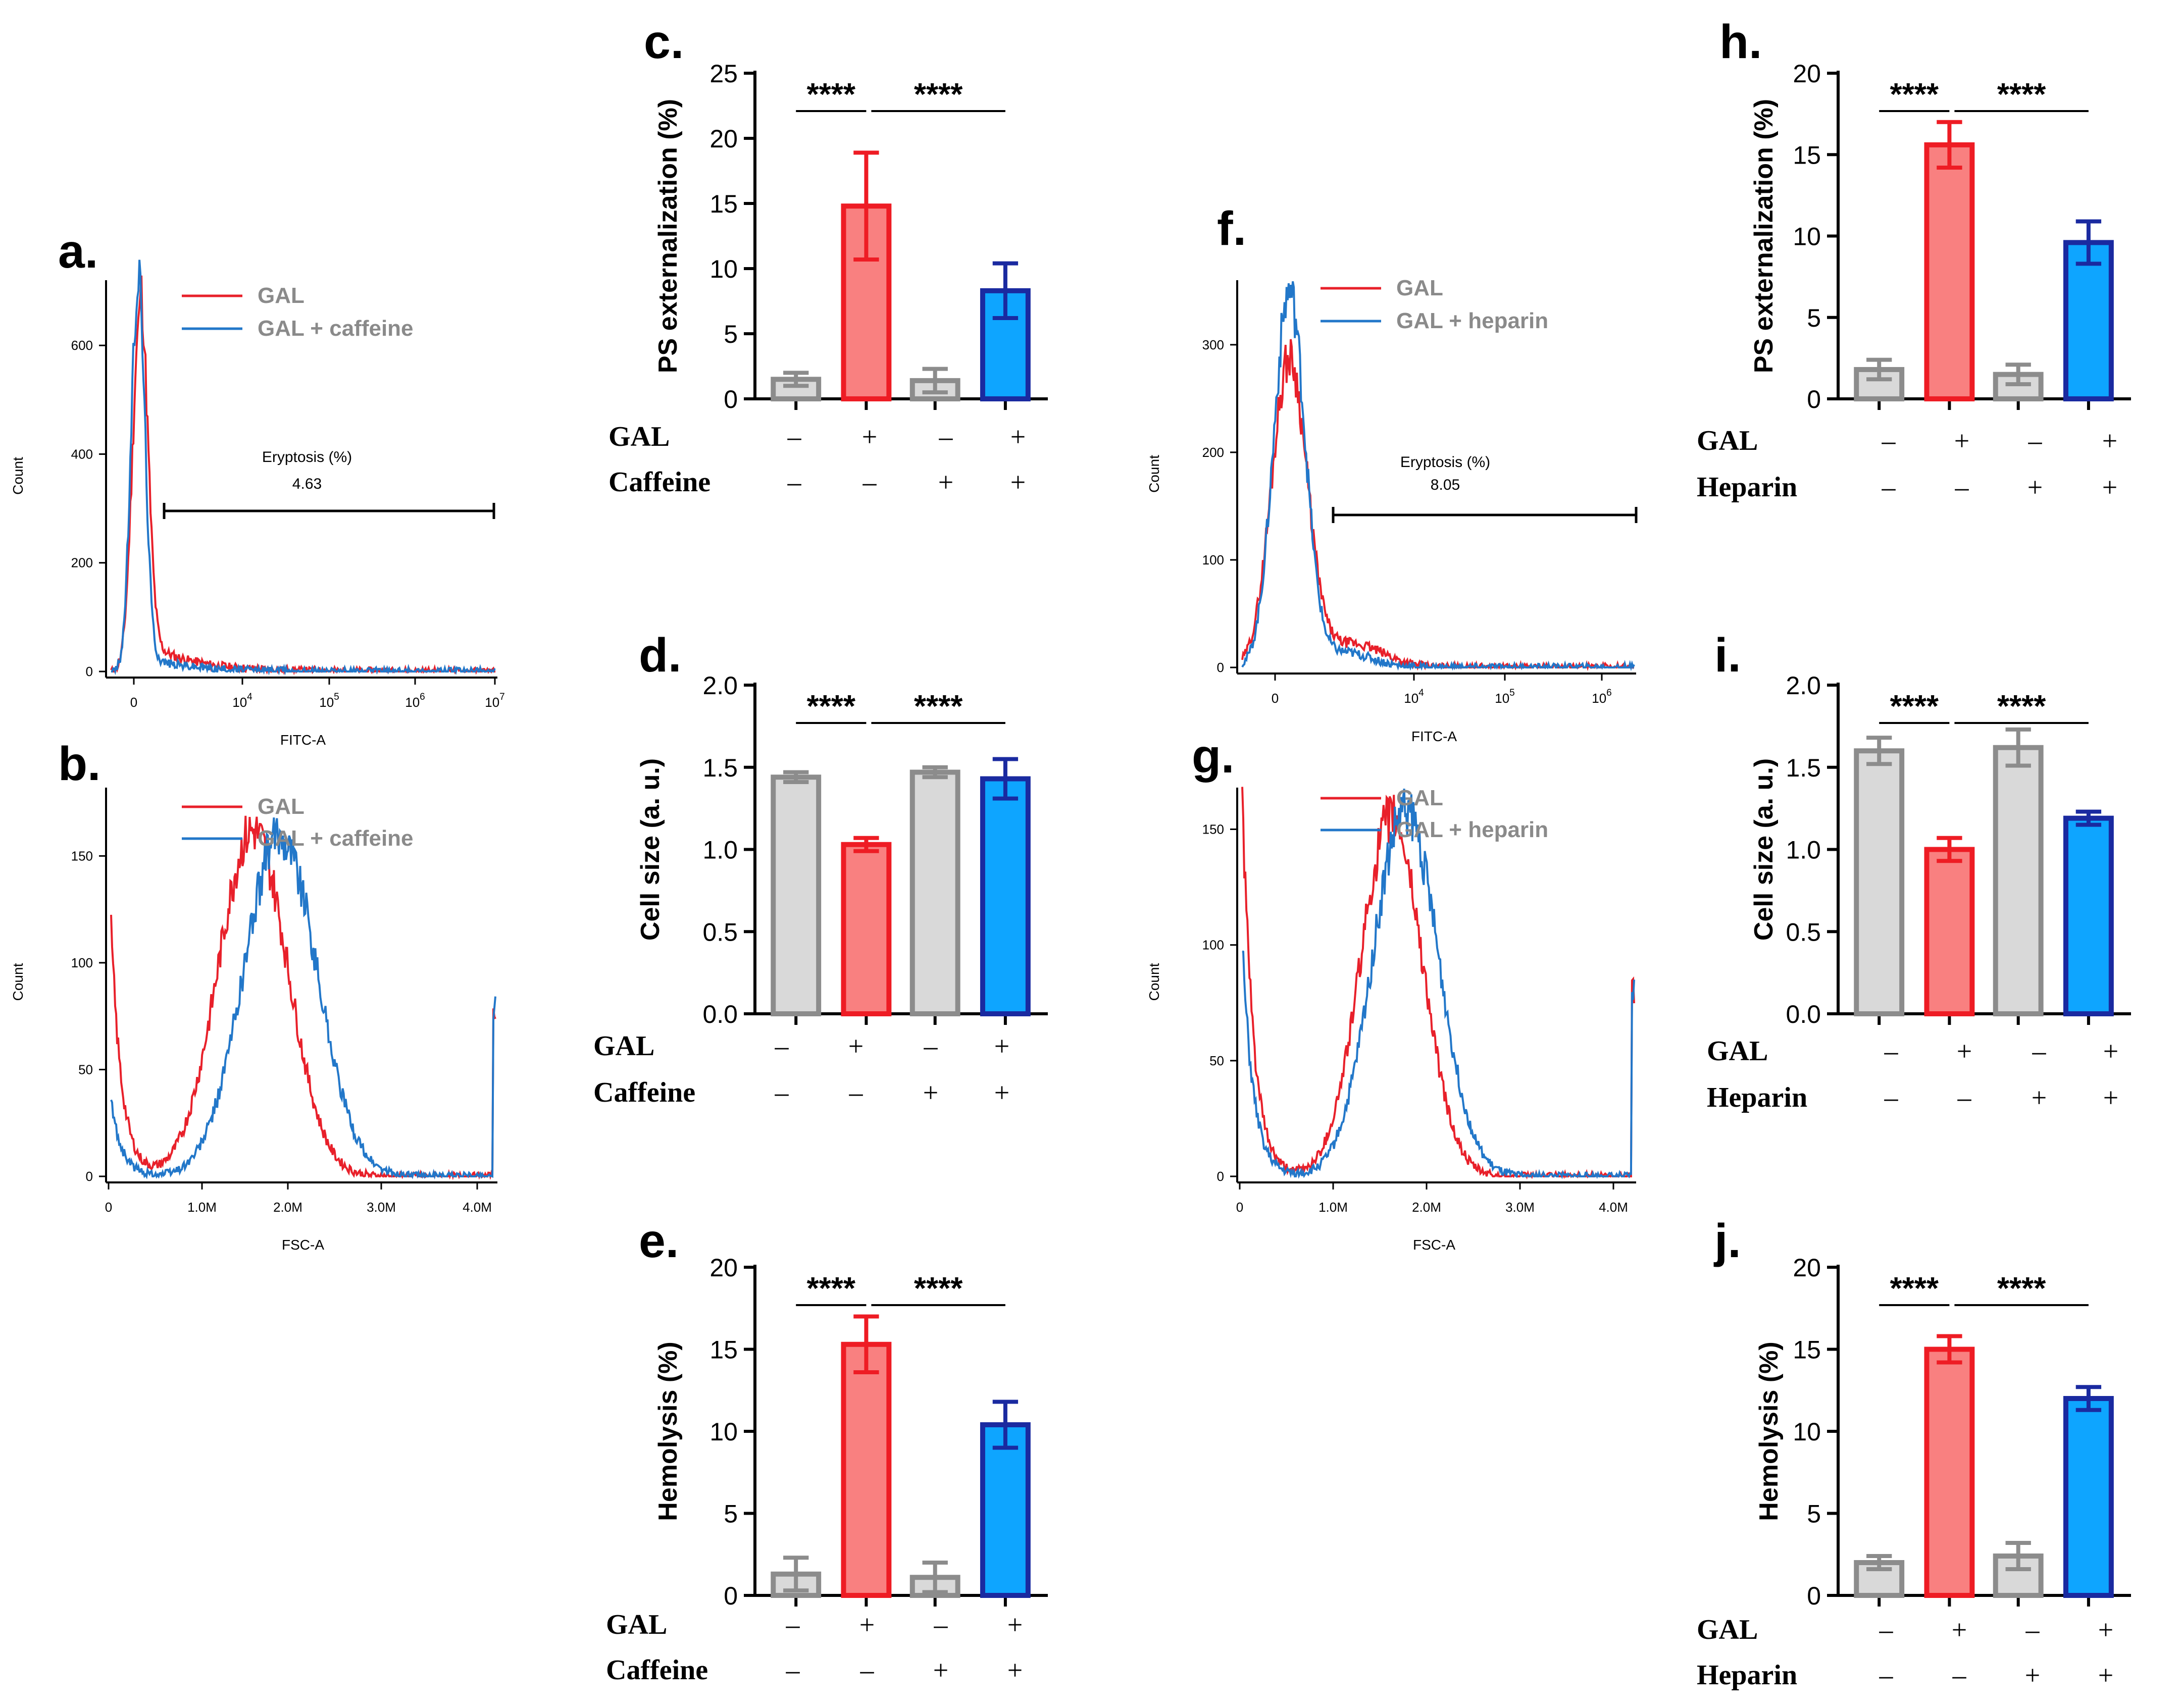 The width and height of the screenshot is (2181, 1708). I want to click on panel-label: a., so click(78, 251).